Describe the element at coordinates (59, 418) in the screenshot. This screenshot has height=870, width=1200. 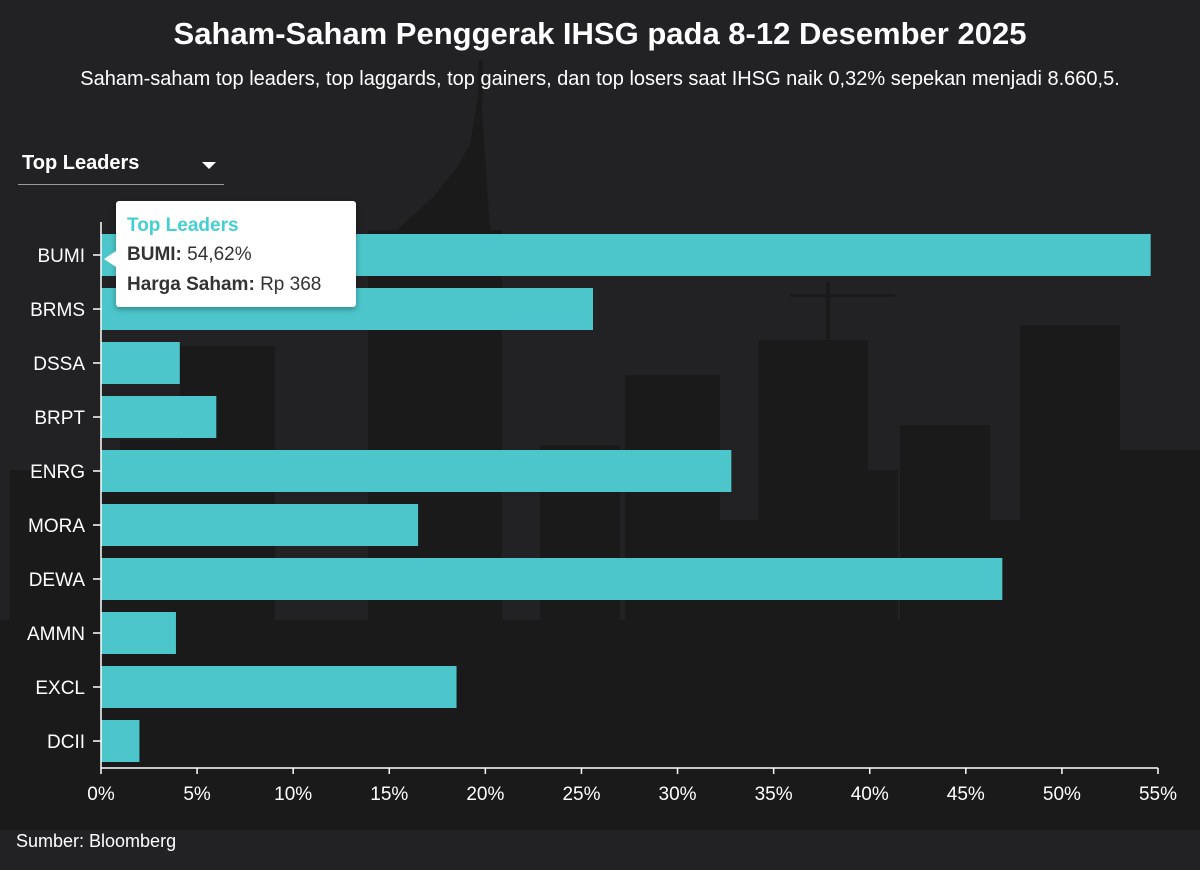
I see `y-tick-label: BRPT` at that location.